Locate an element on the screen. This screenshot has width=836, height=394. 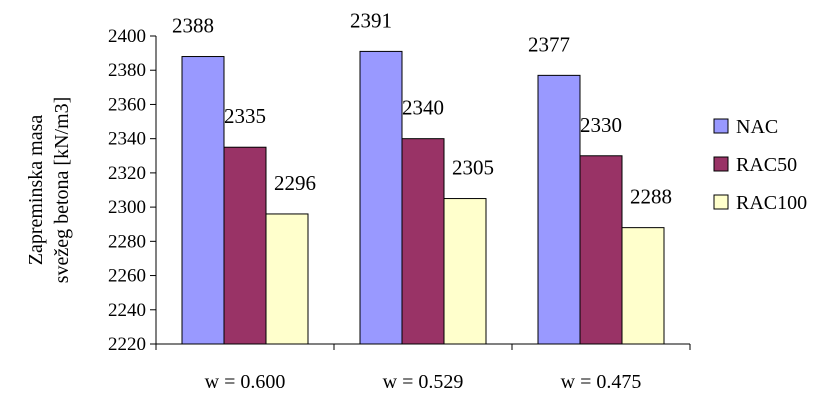
y-axis-ticks: 2220 2240 2260 2280 2300 2320 2340 2360 2380 2400 is located at coordinates (132, 190).